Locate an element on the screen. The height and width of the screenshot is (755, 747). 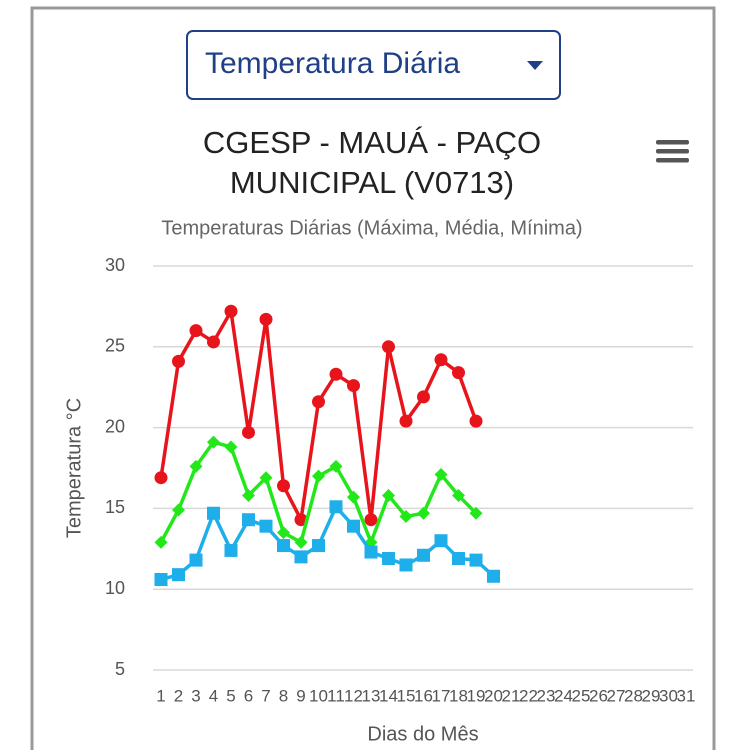
x-tick-label: 4 is located at coordinates (213, 695).